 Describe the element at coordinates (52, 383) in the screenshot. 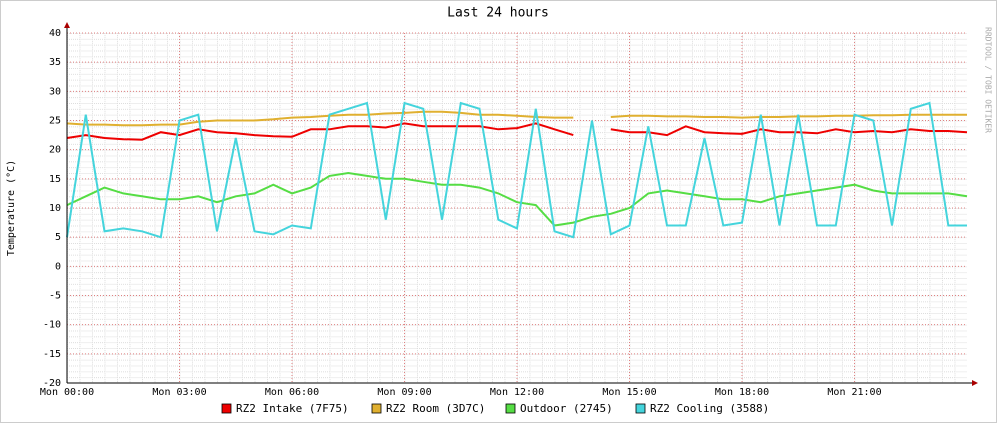

I see `y-tick-label: -20` at that location.